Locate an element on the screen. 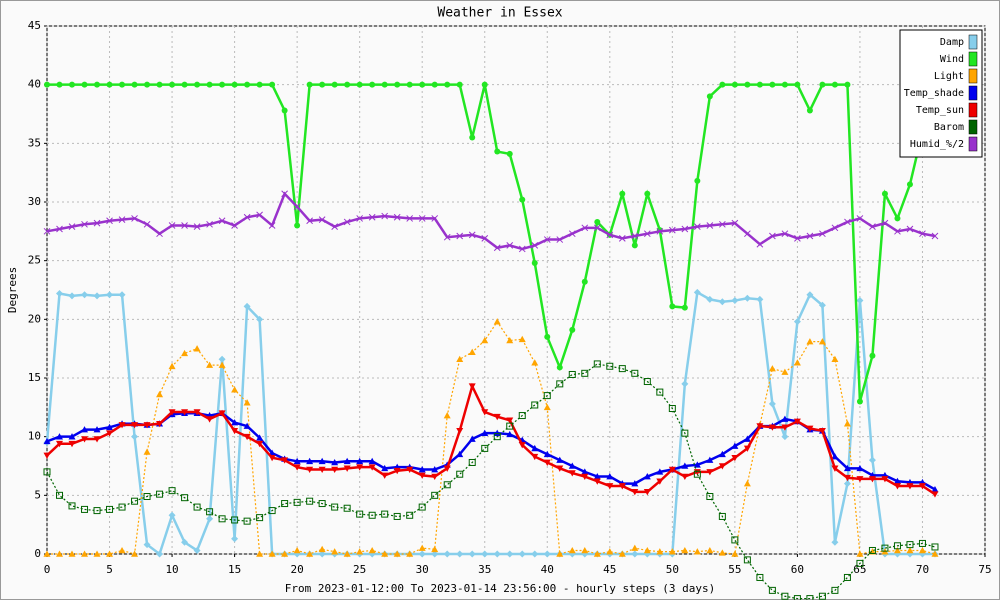 Image resolution: width=1000 pixels, height=600 pixels. series-line is located at coordinates (491, 221).